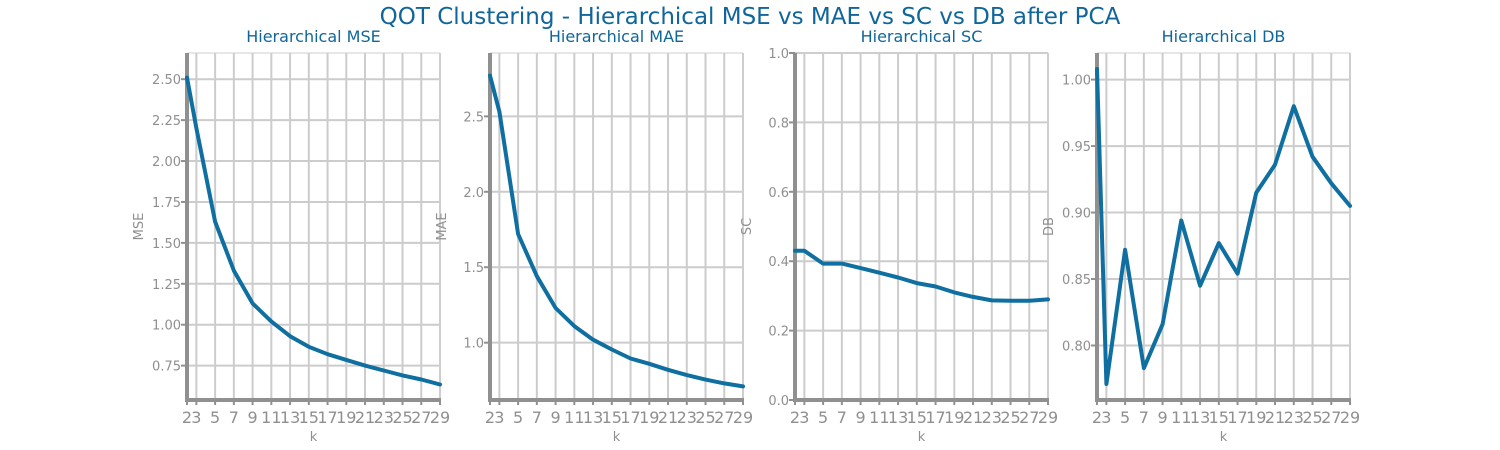 The width and height of the screenshot is (1500, 450). Describe the element at coordinates (616, 36) in the screenshot. I see `mae-subplot-title: Hierarchical MAE` at that location.